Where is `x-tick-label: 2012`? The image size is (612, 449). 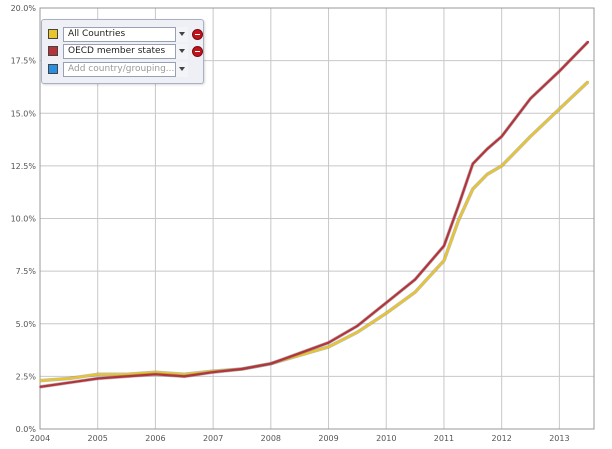 x-tick-label: 2012 is located at coordinates (501, 438).